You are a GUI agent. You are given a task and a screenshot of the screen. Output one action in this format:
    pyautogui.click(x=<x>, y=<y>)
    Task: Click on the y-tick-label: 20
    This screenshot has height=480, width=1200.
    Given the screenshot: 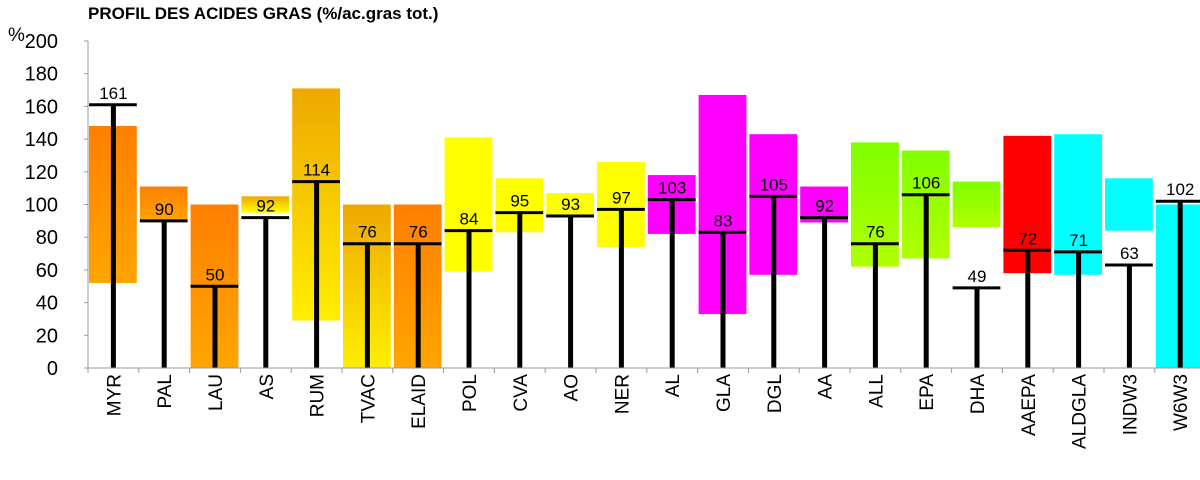 What is the action you would take?
    pyautogui.click(x=47, y=336)
    